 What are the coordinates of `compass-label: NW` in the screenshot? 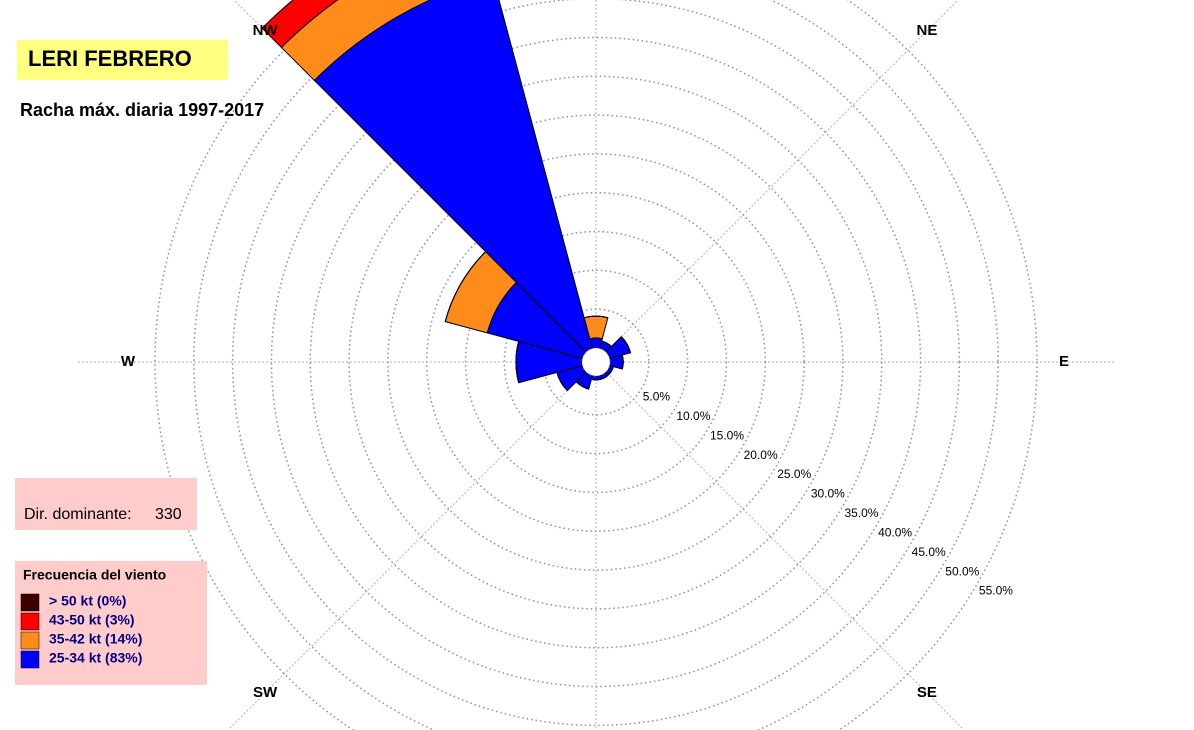 It's located at (266, 30).